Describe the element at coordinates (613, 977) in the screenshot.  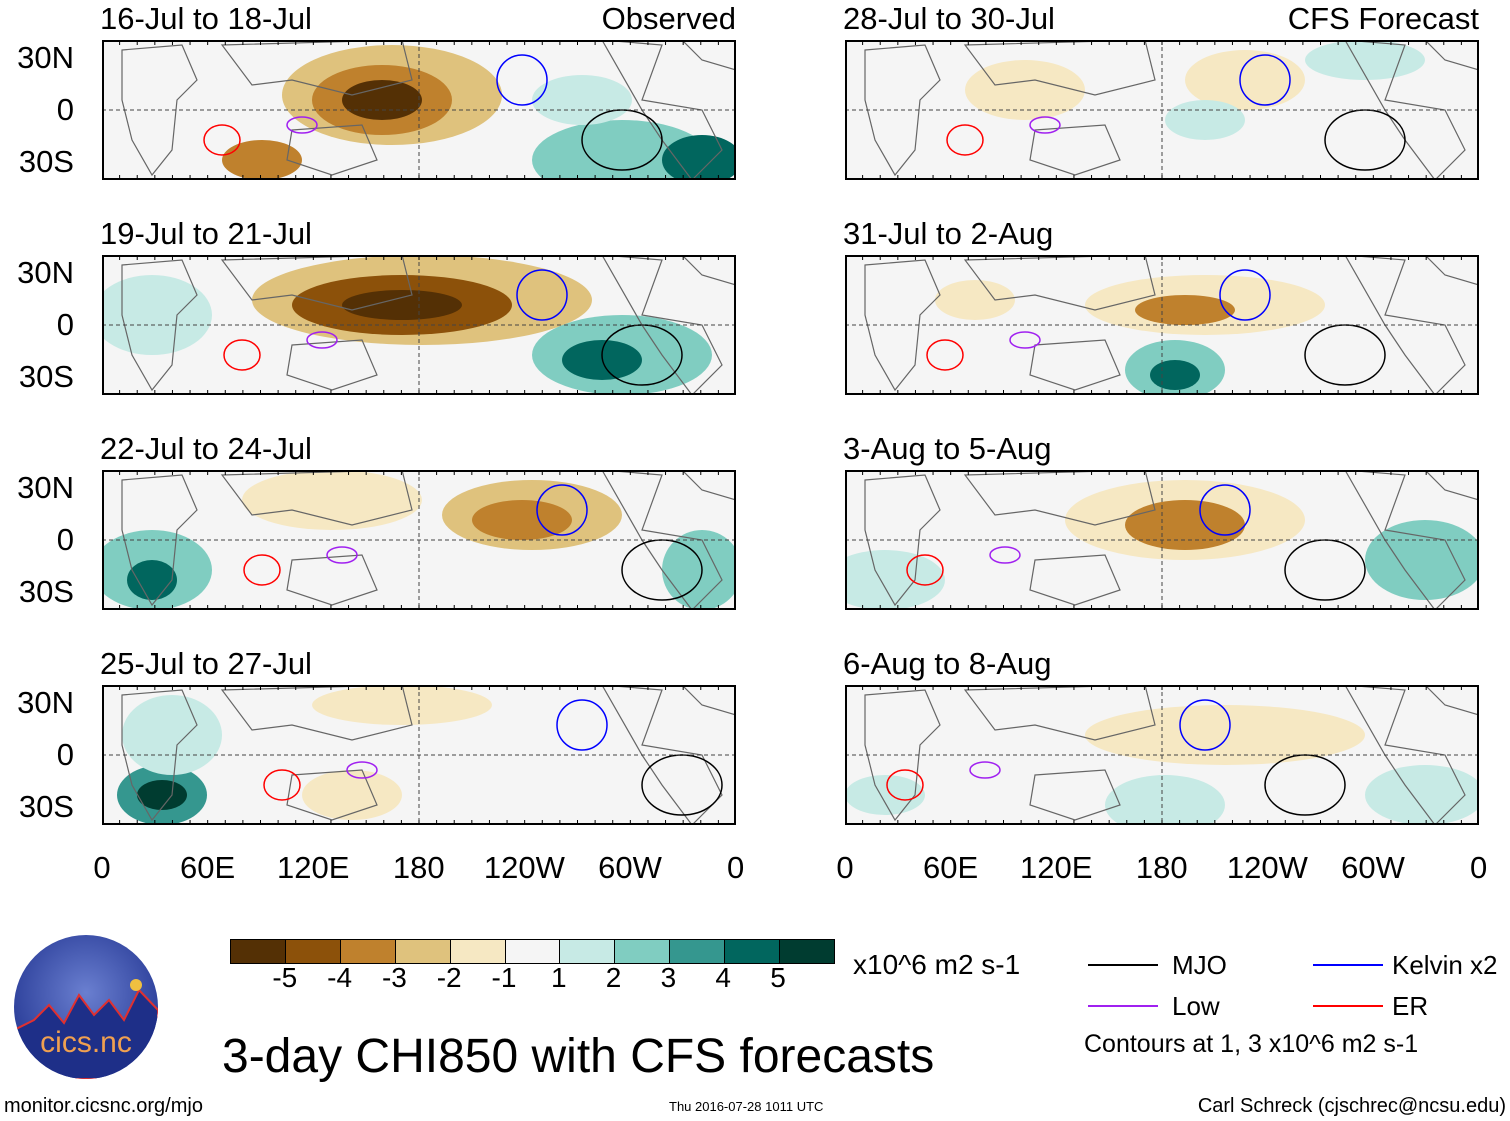
I see `colorbar-label: 2` at that location.